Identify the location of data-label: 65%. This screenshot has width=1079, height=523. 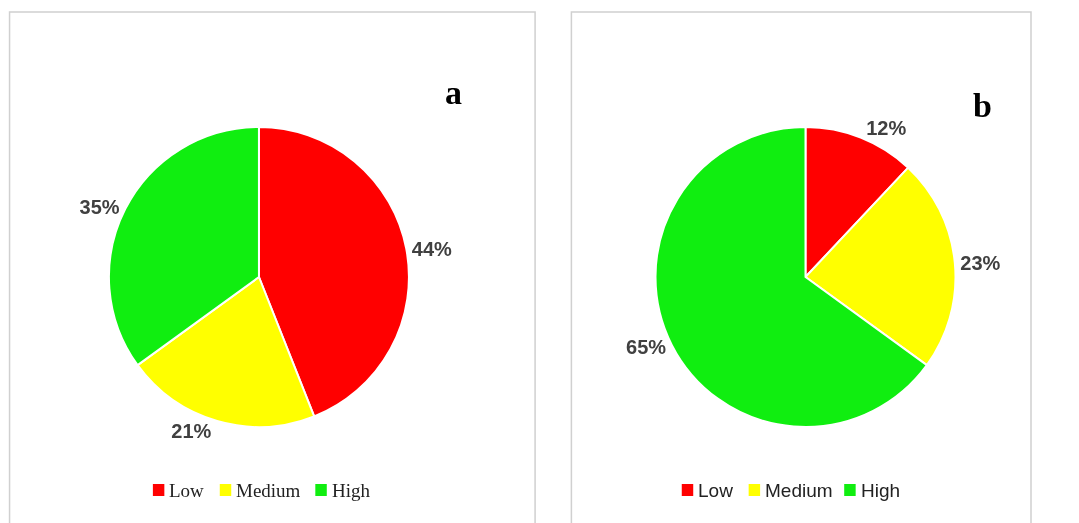
(646, 347).